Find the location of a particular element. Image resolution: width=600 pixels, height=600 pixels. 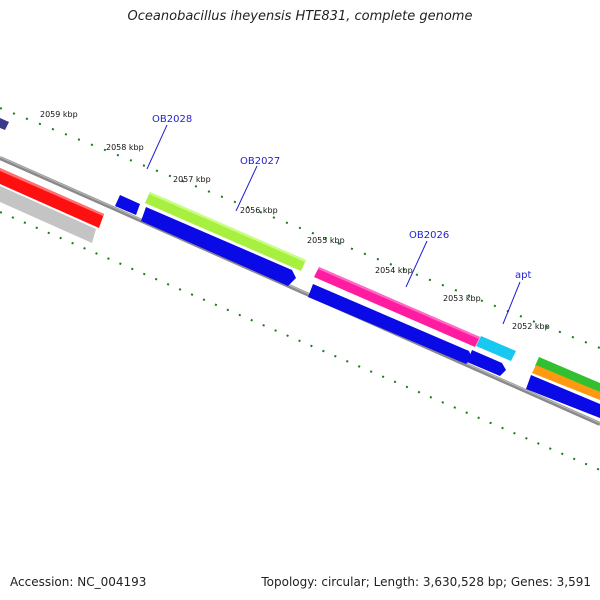

gene-ob2028 is located at coordinates (225, 231).